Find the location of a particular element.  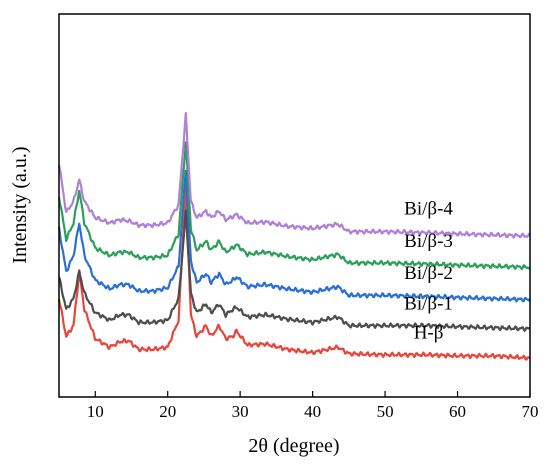

x-tick-label-4: 50 is located at coordinates (385, 411).